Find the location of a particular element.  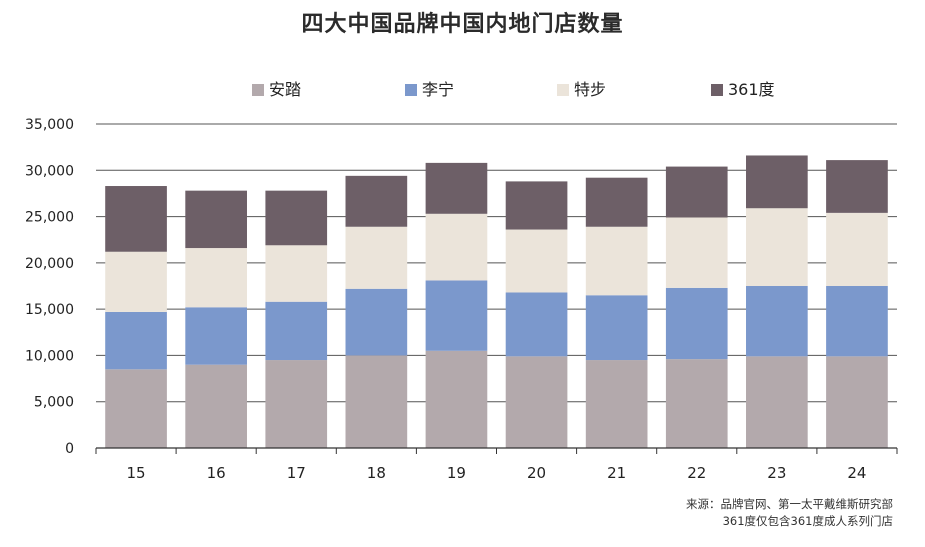

x-tick-label: 22 is located at coordinates (696, 473).